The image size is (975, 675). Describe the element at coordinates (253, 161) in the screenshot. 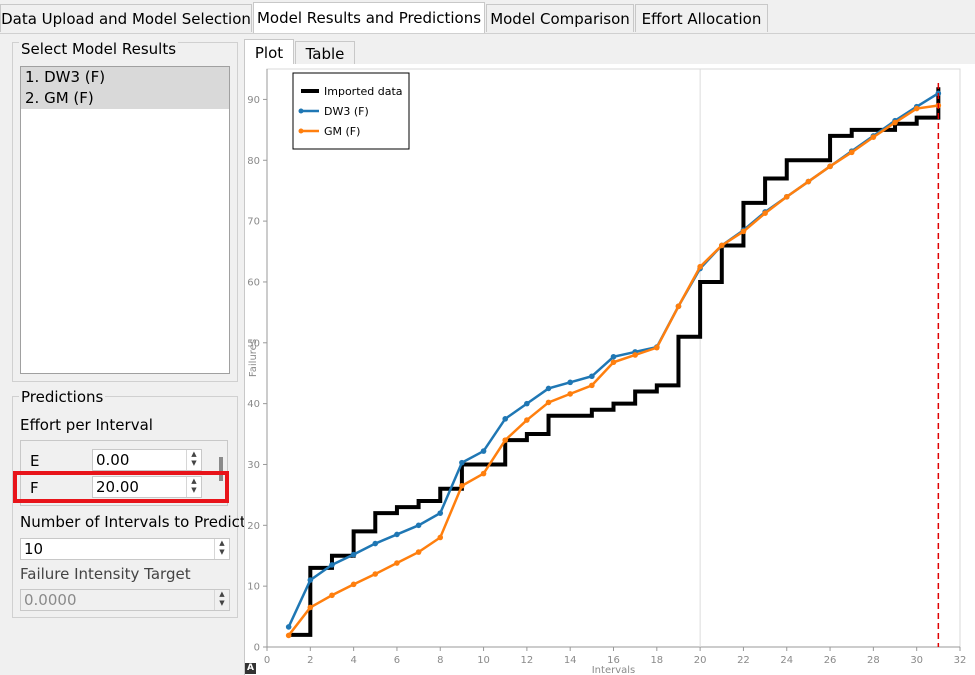

I see `y-tick-label: 80` at that location.